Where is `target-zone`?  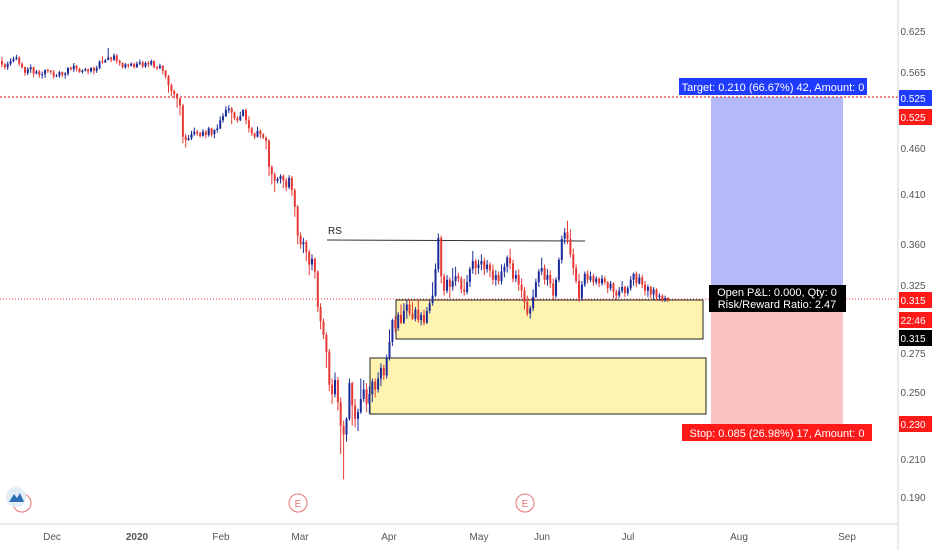 target-zone is located at coordinates (777, 198).